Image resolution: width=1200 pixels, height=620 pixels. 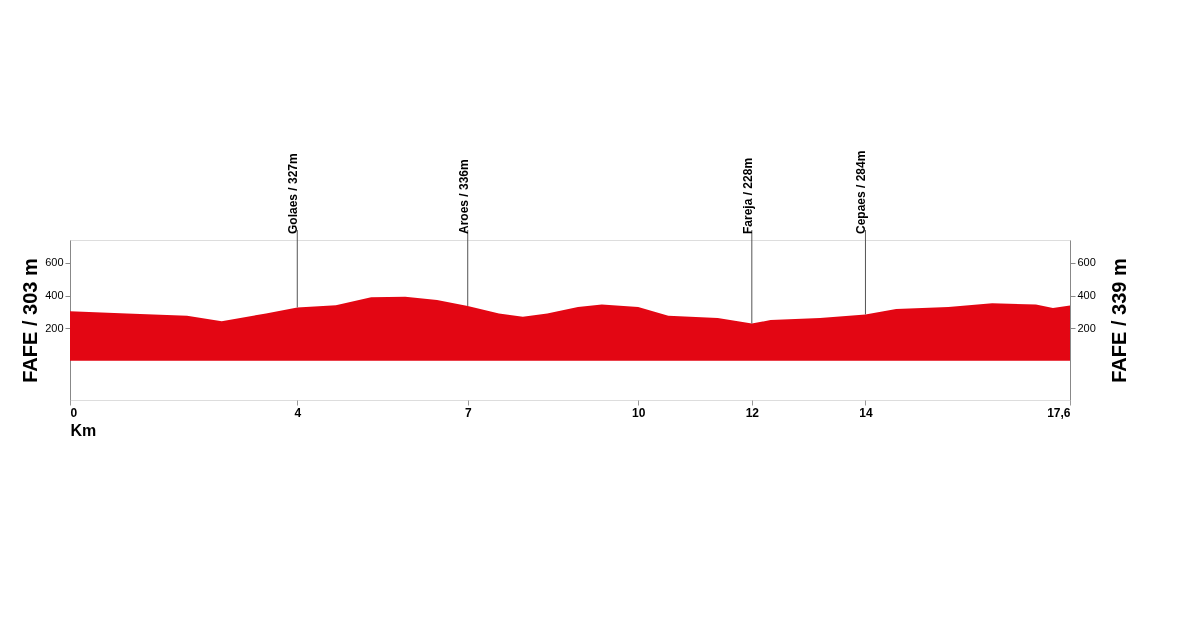 I want to click on annotation: Golaes / 327m, so click(x=293, y=193).